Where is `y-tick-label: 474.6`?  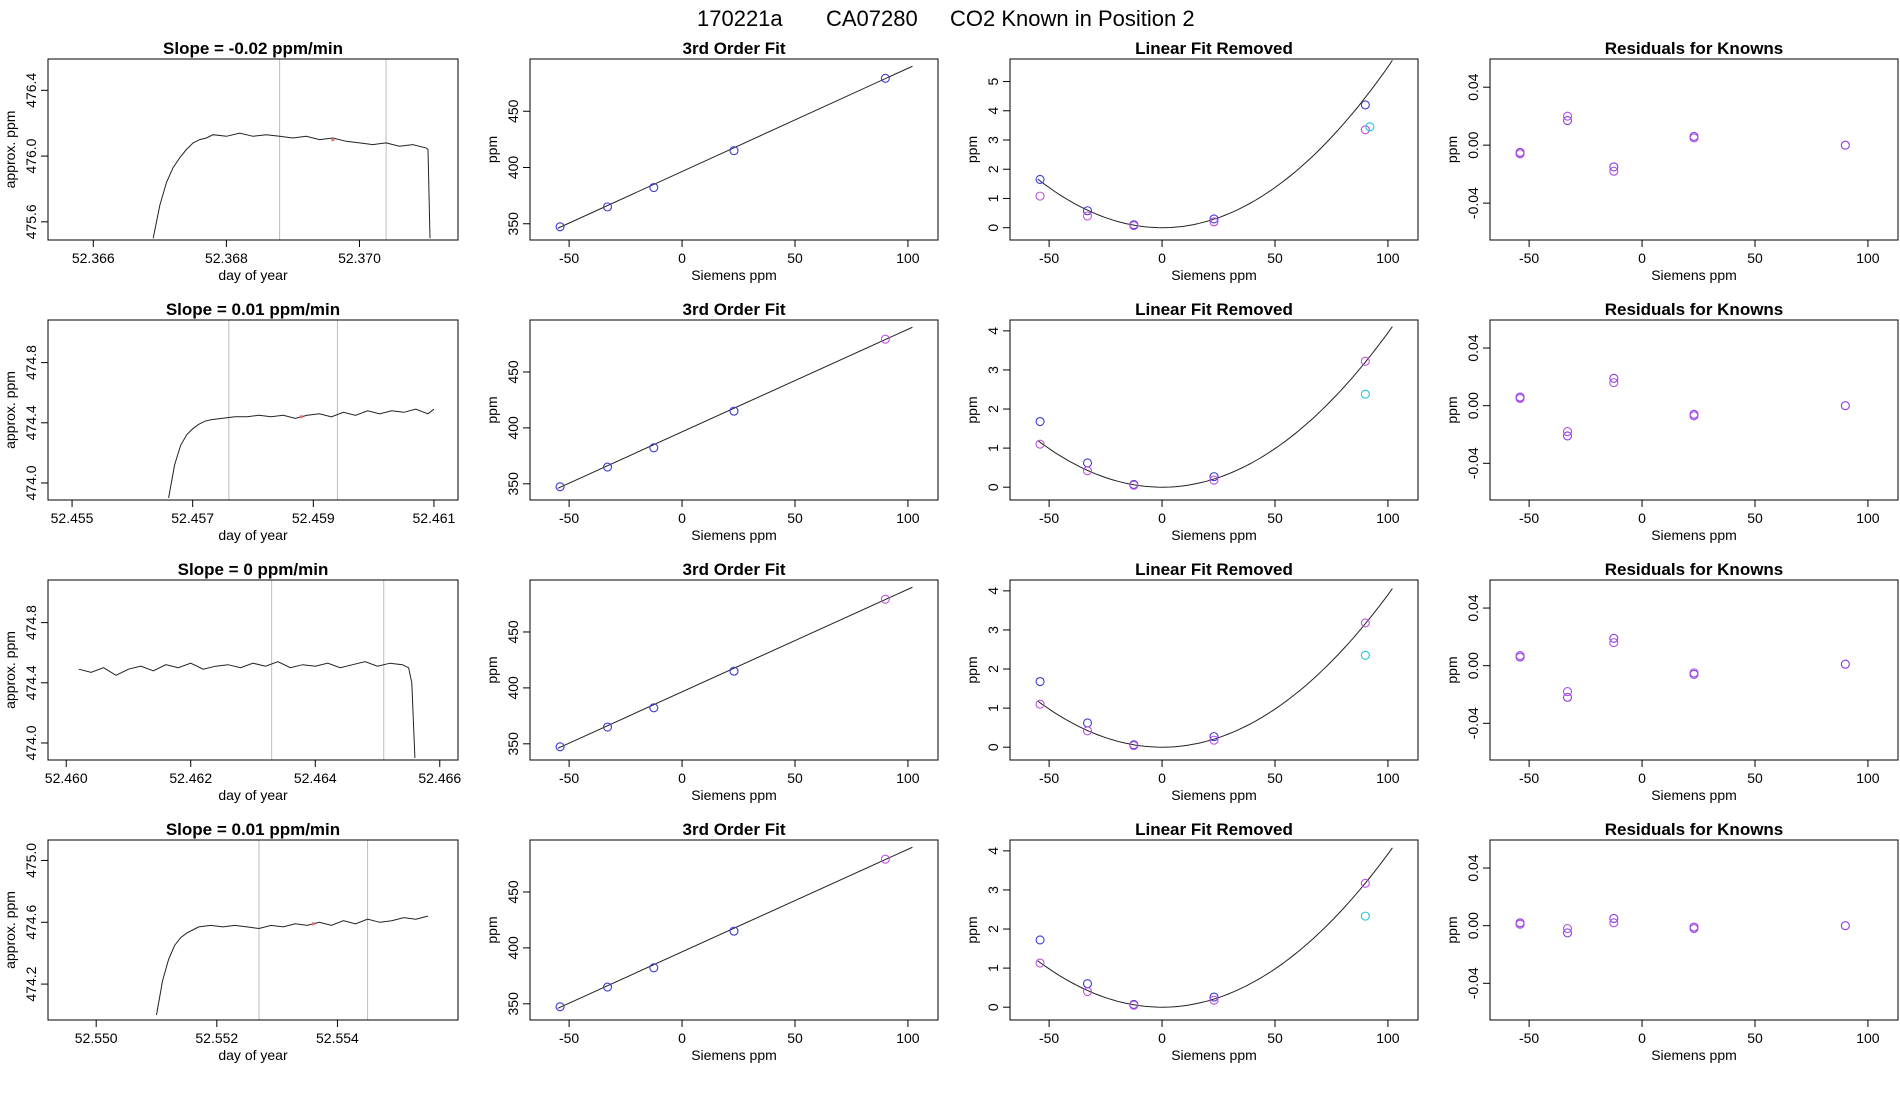 y-tick-label: 474.6 is located at coordinates (31, 922).